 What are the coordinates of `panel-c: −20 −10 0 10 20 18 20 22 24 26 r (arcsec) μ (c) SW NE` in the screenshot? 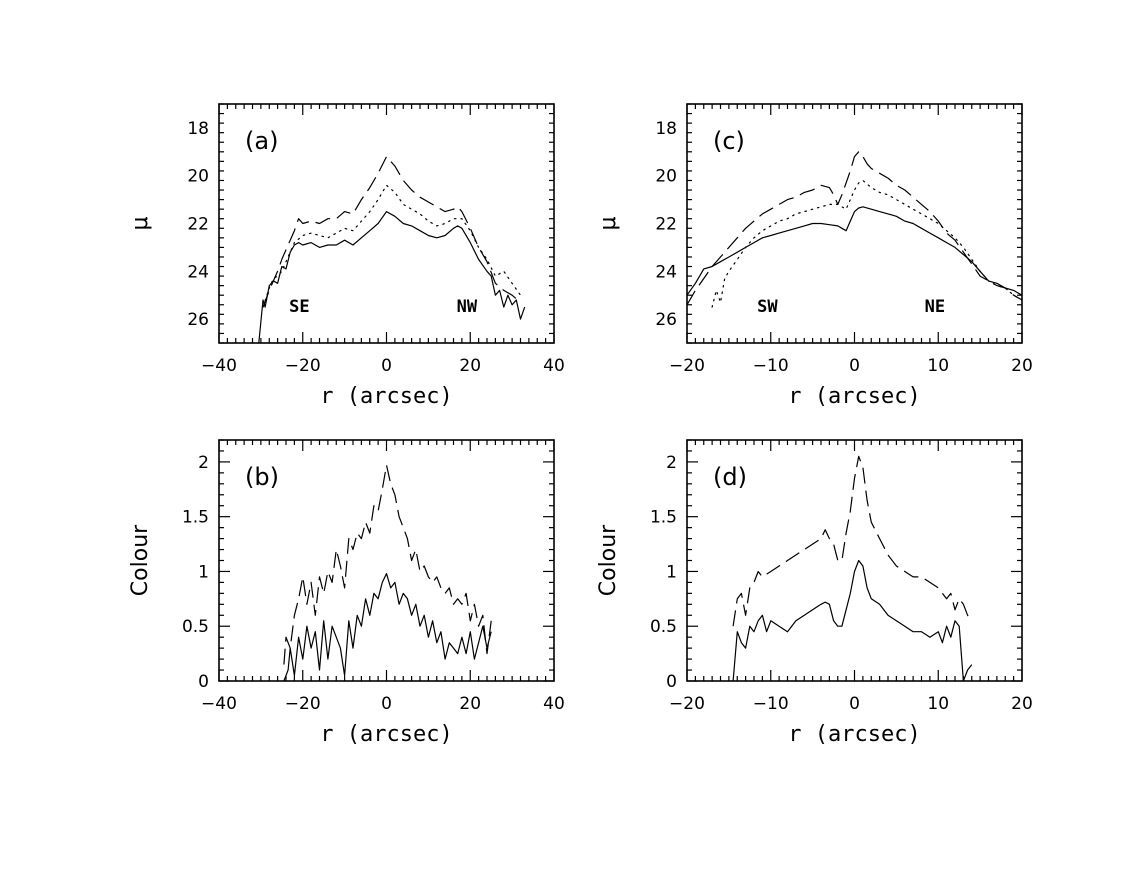 It's located at (814, 256).